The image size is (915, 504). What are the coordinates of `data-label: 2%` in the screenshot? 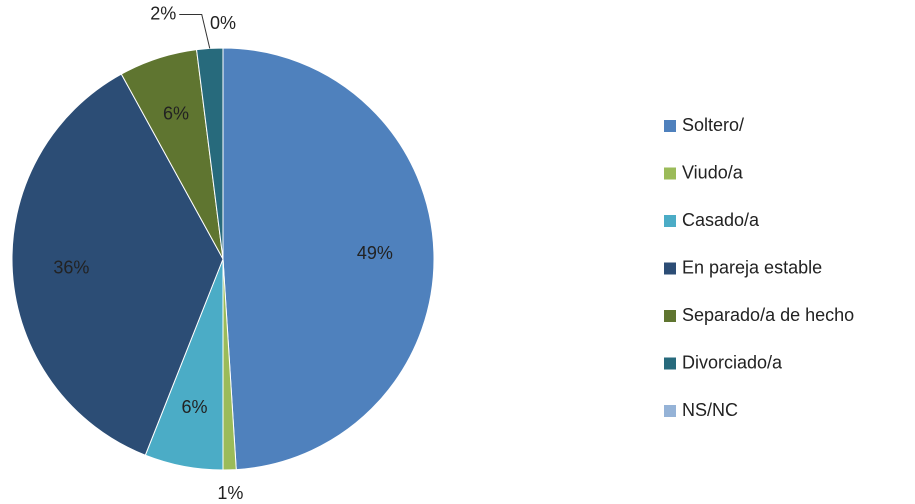 It's located at (163, 13).